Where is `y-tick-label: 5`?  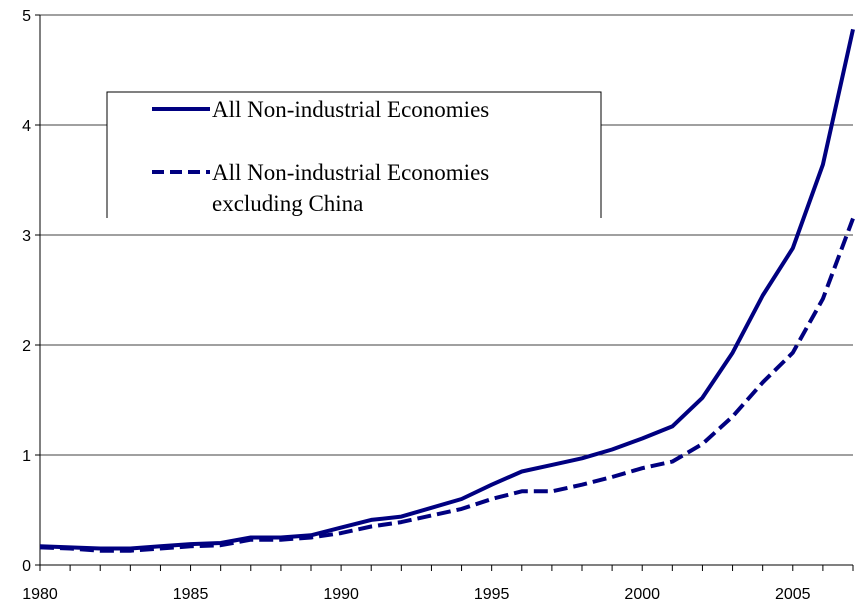 y-tick-label: 5 is located at coordinates (26, 16).